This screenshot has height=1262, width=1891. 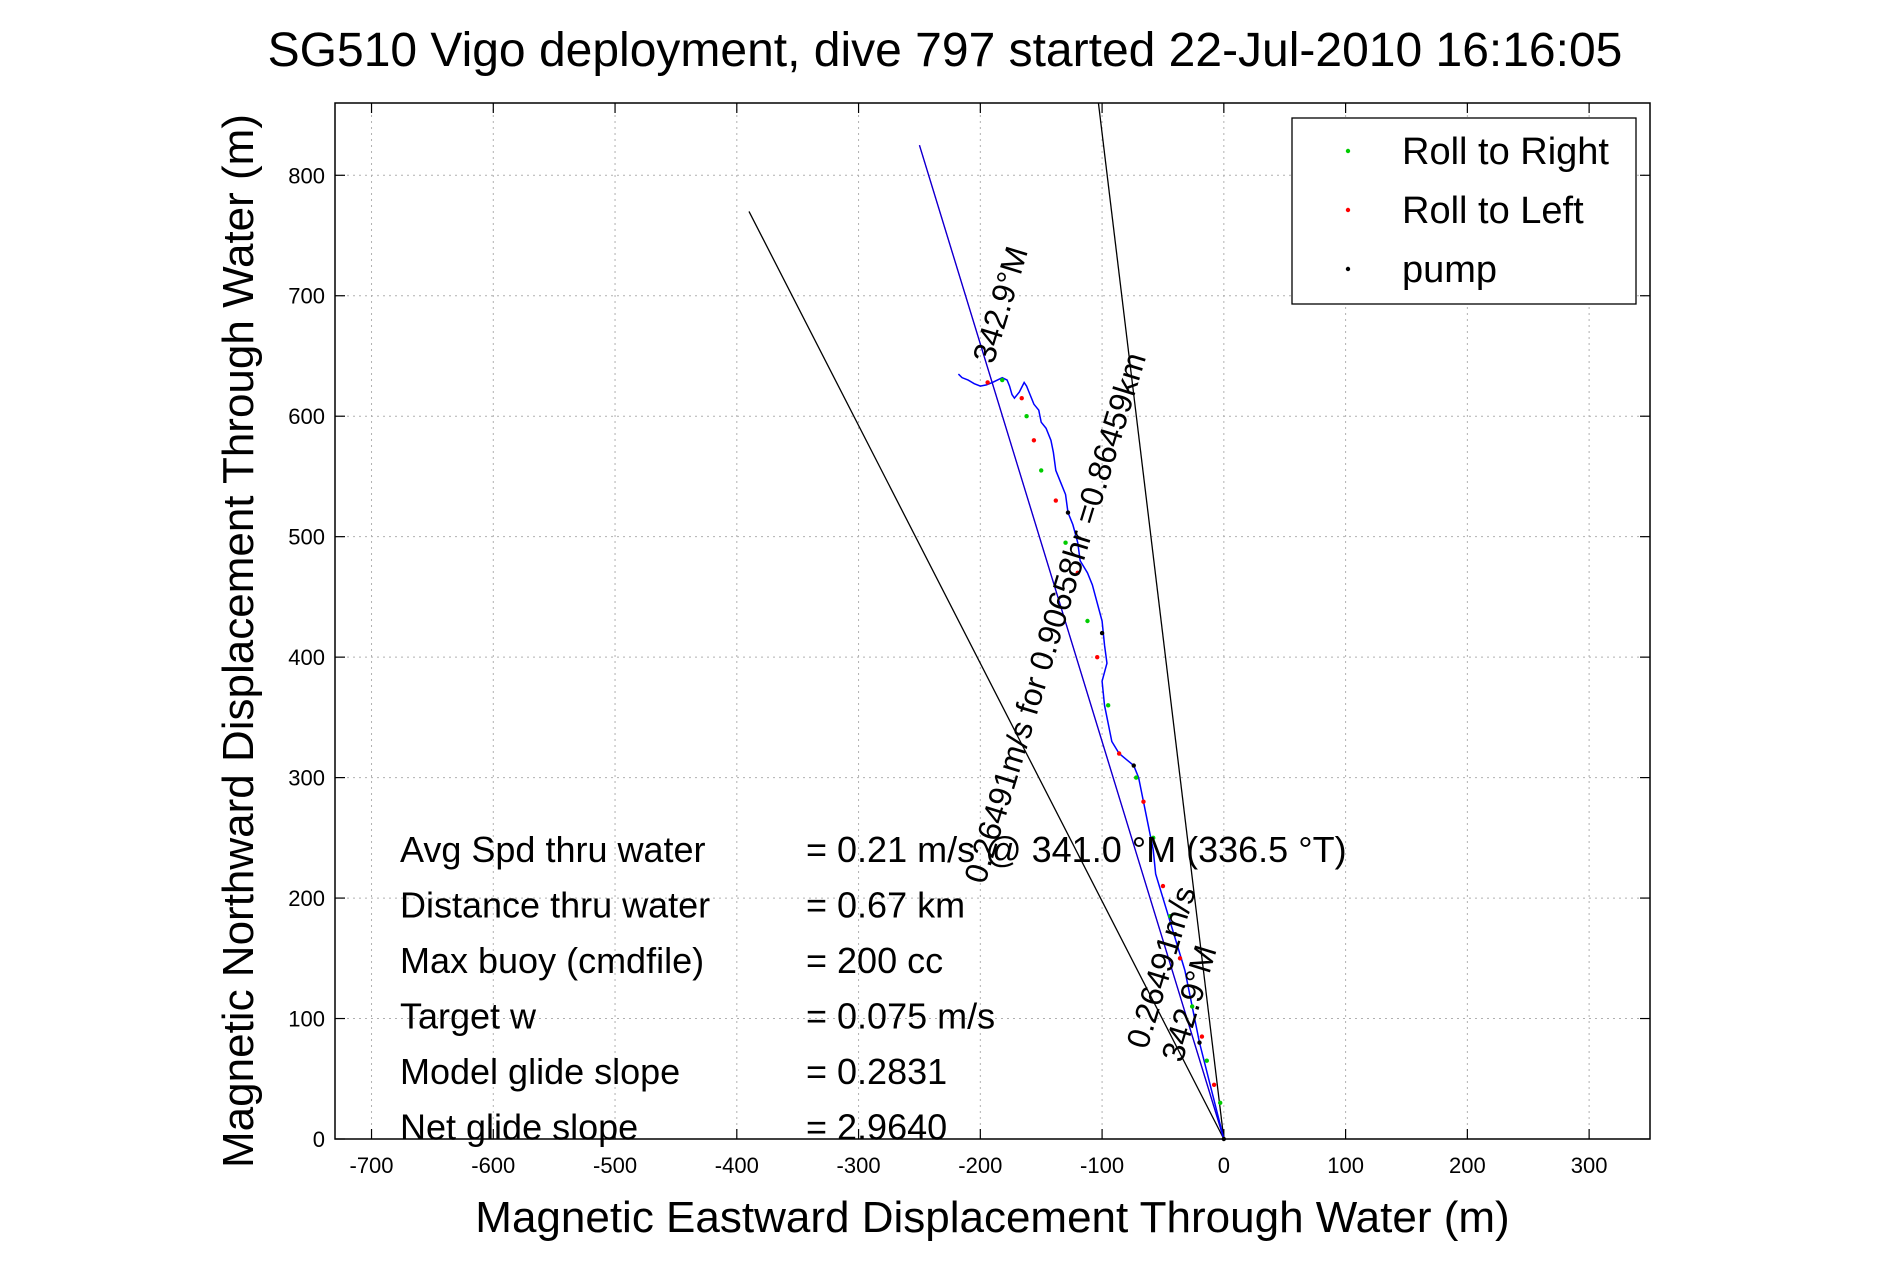 I want to click on y-tick-label: 800, so click(x=306, y=175).